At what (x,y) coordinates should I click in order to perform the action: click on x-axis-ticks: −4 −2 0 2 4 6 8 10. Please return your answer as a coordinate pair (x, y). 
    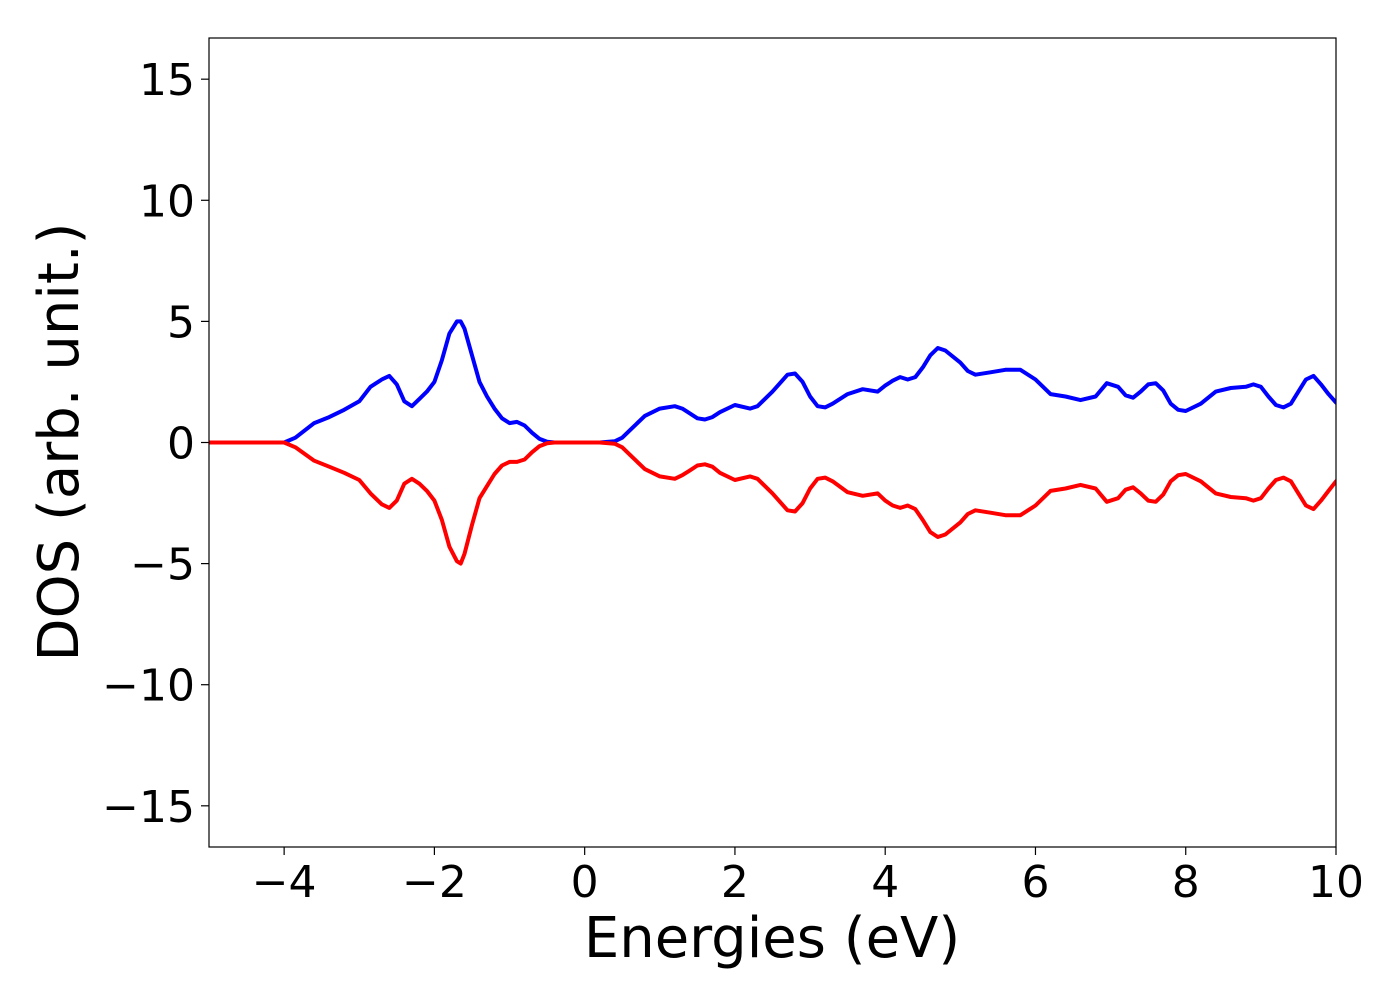
    Looking at the image, I should click on (808, 877).